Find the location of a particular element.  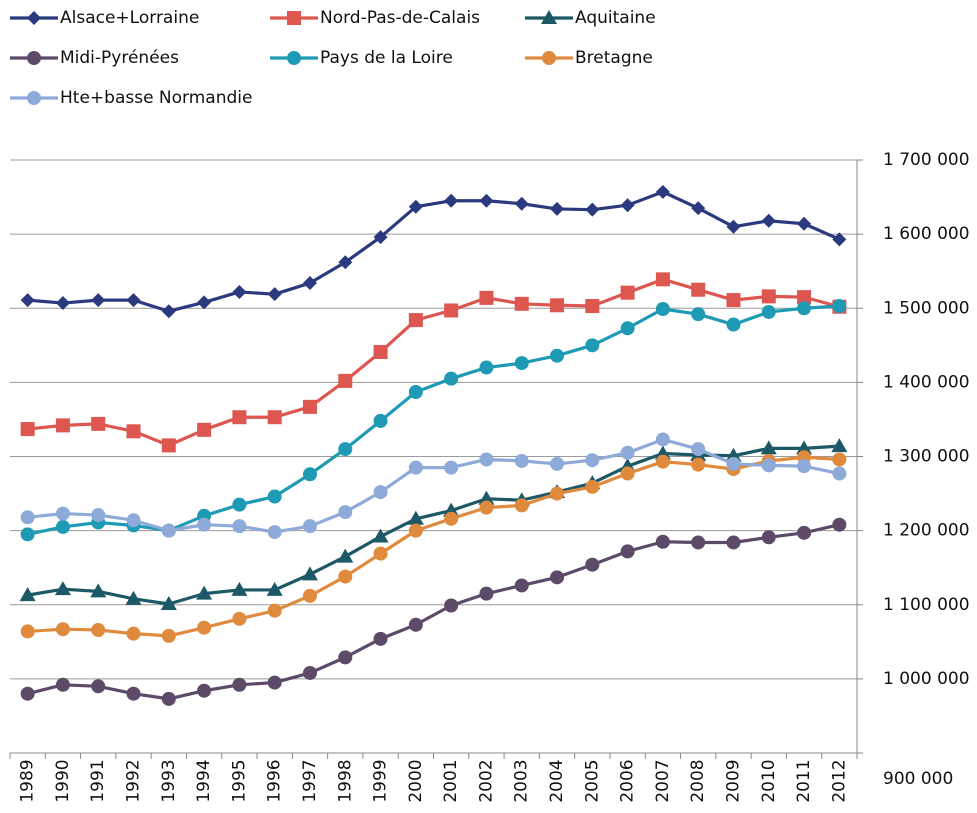

y-tick-label: 1 200 000 is located at coordinates (926, 531).